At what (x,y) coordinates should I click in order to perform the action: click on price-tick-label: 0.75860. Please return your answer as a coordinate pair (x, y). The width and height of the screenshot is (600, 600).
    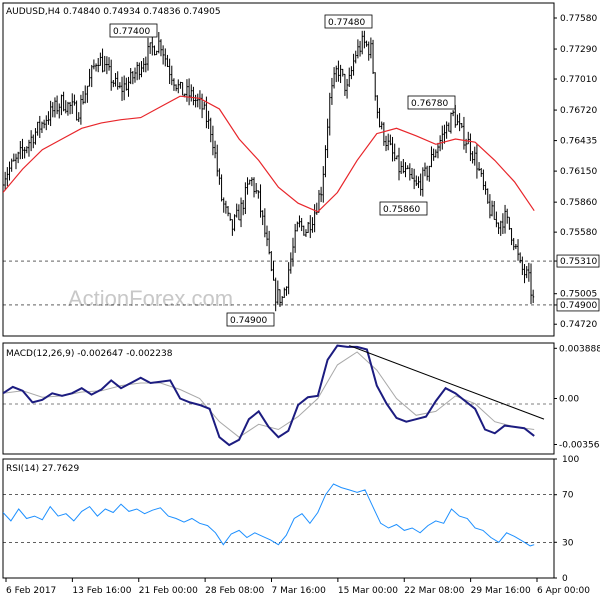
    Looking at the image, I should click on (578, 203).